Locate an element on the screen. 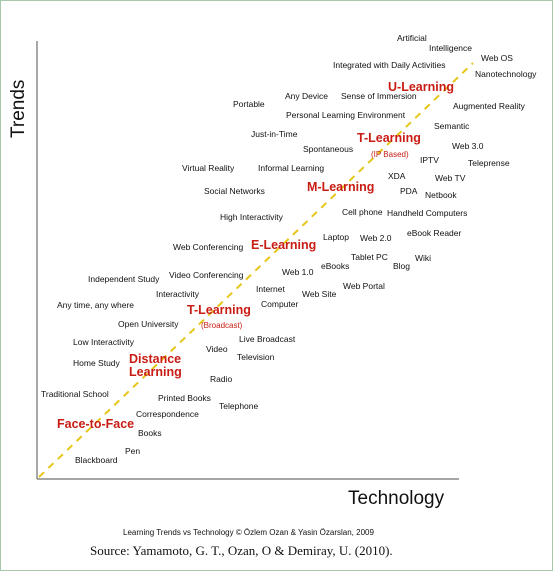 The image size is (553, 571). technology-term: eBooks is located at coordinates (335, 266).